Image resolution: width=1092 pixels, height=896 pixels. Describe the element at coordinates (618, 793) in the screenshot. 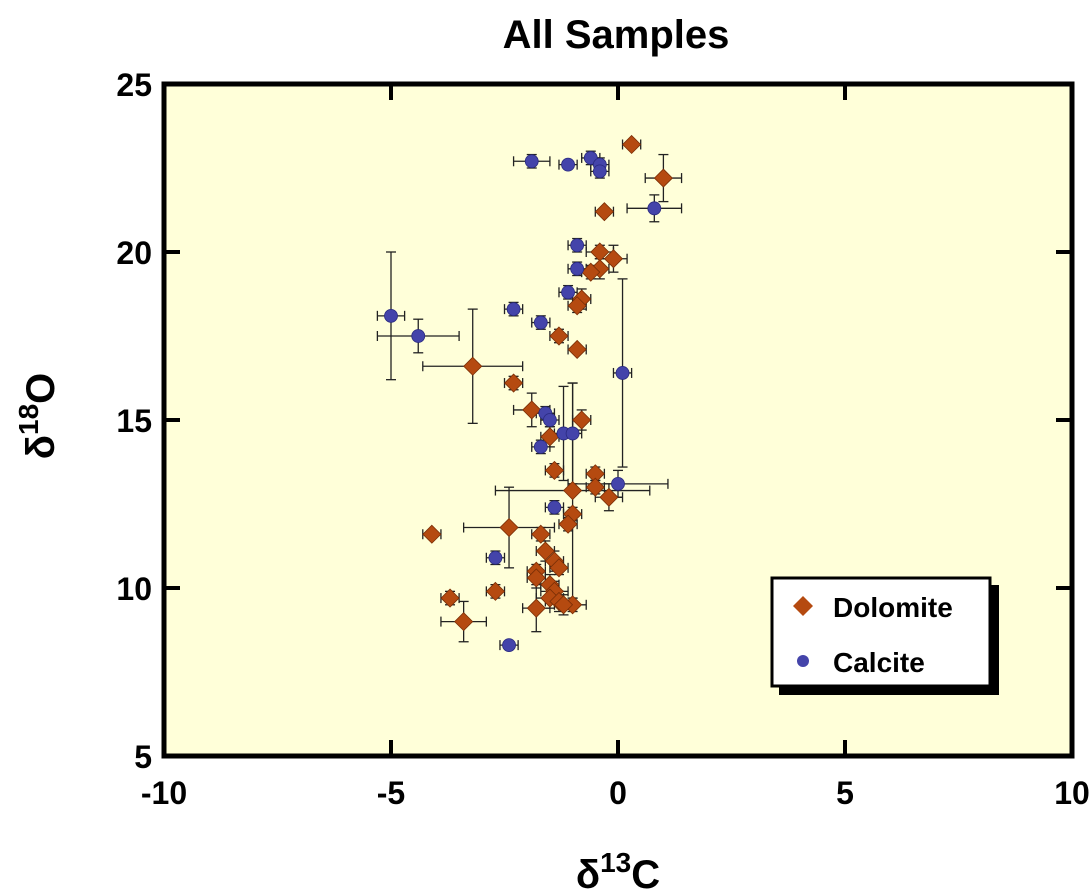

I see `x-tick-label: 0` at that location.